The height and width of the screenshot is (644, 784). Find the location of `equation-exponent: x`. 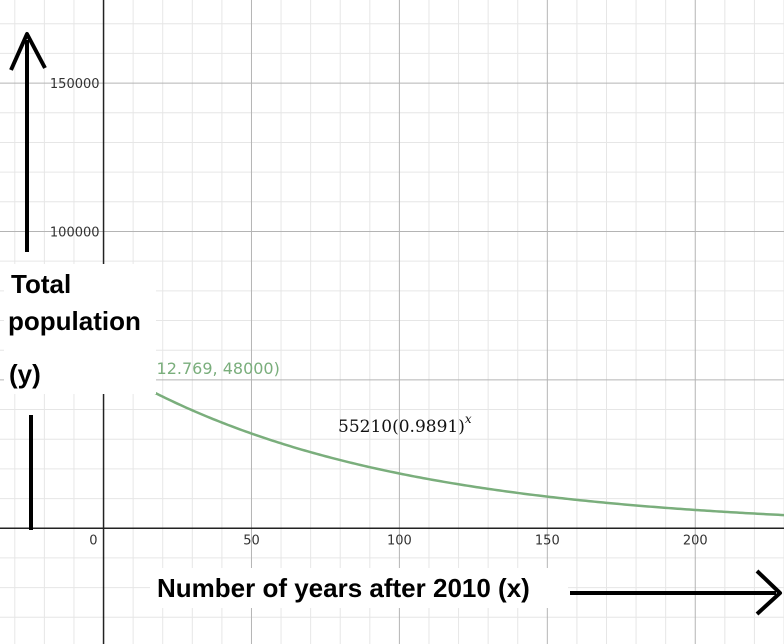

equation-exponent: x is located at coordinates (468, 419).